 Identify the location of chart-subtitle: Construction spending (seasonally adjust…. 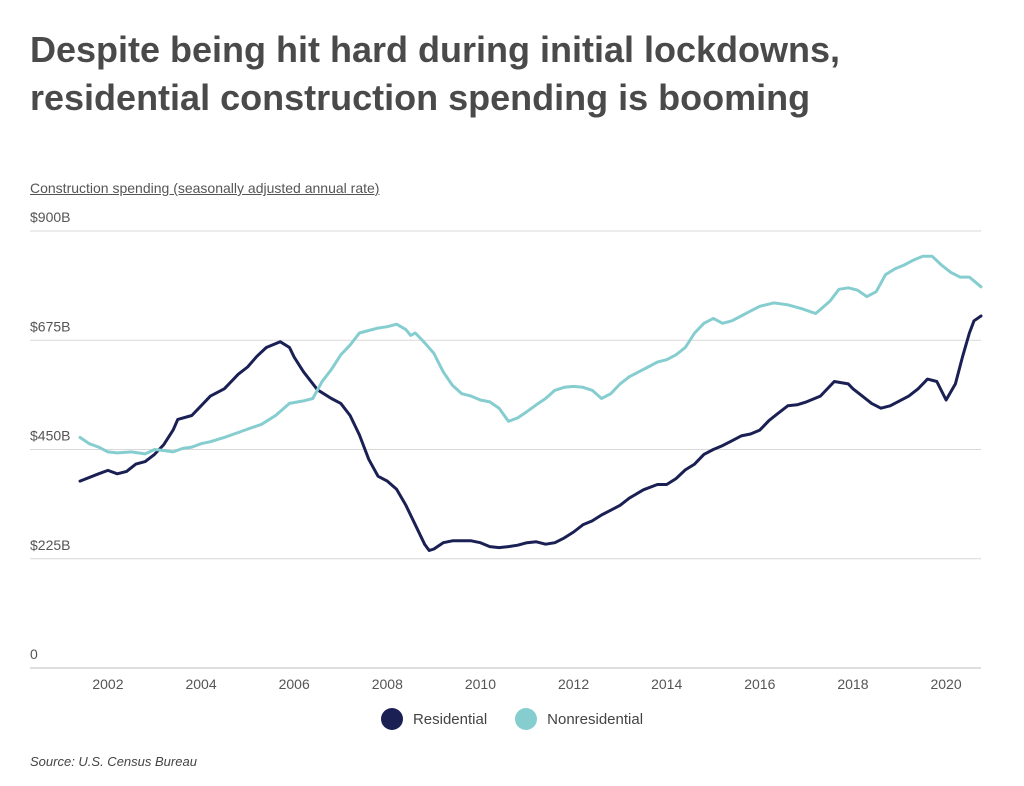
(205, 188).